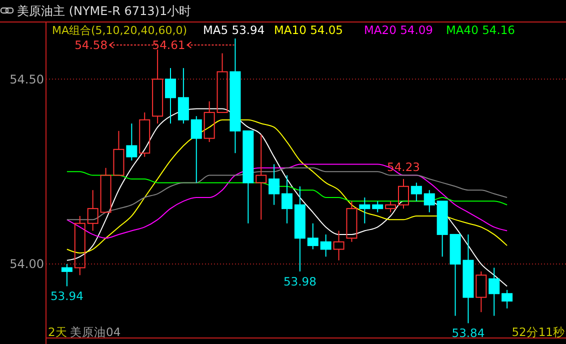 This screenshot has height=344, width=566. I want to click on line-series, so click(287, 188).